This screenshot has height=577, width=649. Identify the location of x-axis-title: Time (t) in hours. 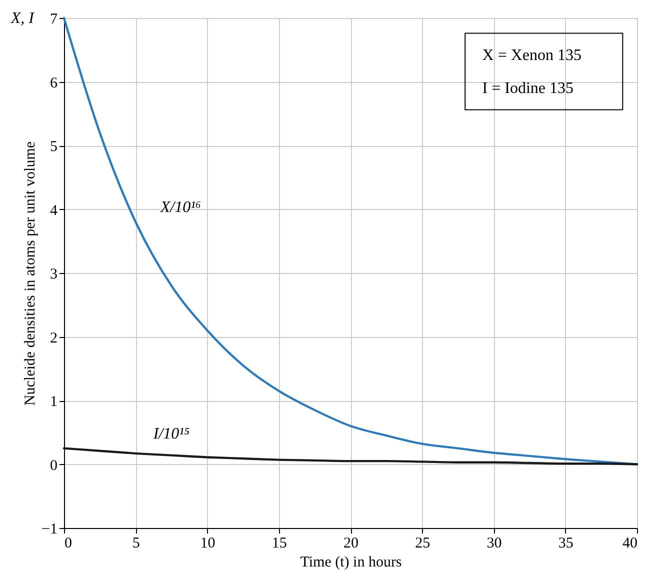
(351, 562).